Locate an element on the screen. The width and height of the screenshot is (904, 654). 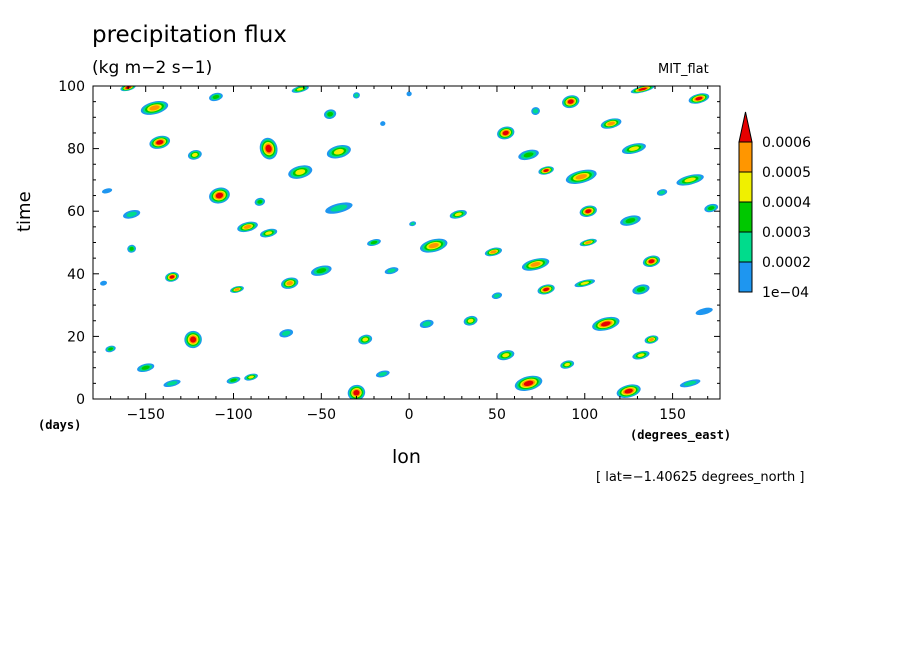
y-tick-label: 60 is located at coordinates (76, 212).